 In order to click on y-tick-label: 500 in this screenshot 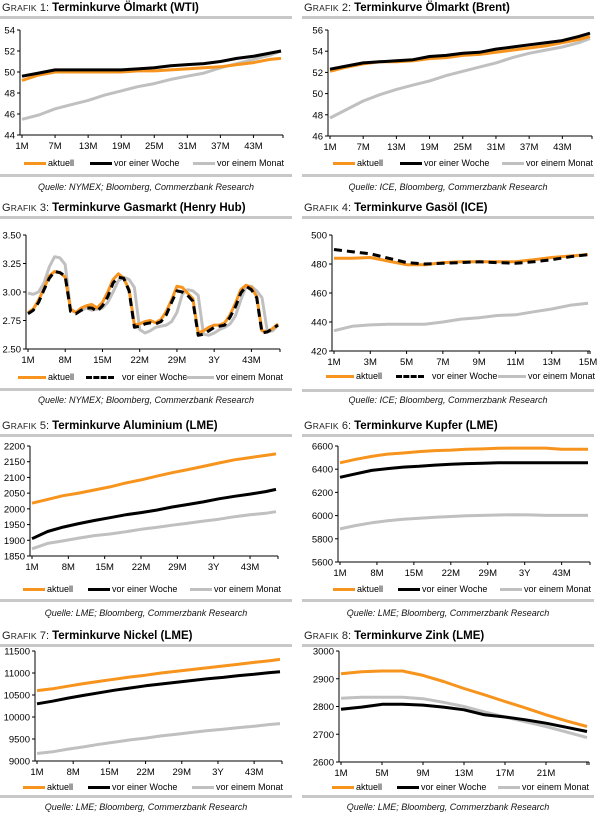, I will do `click(319, 236)`.